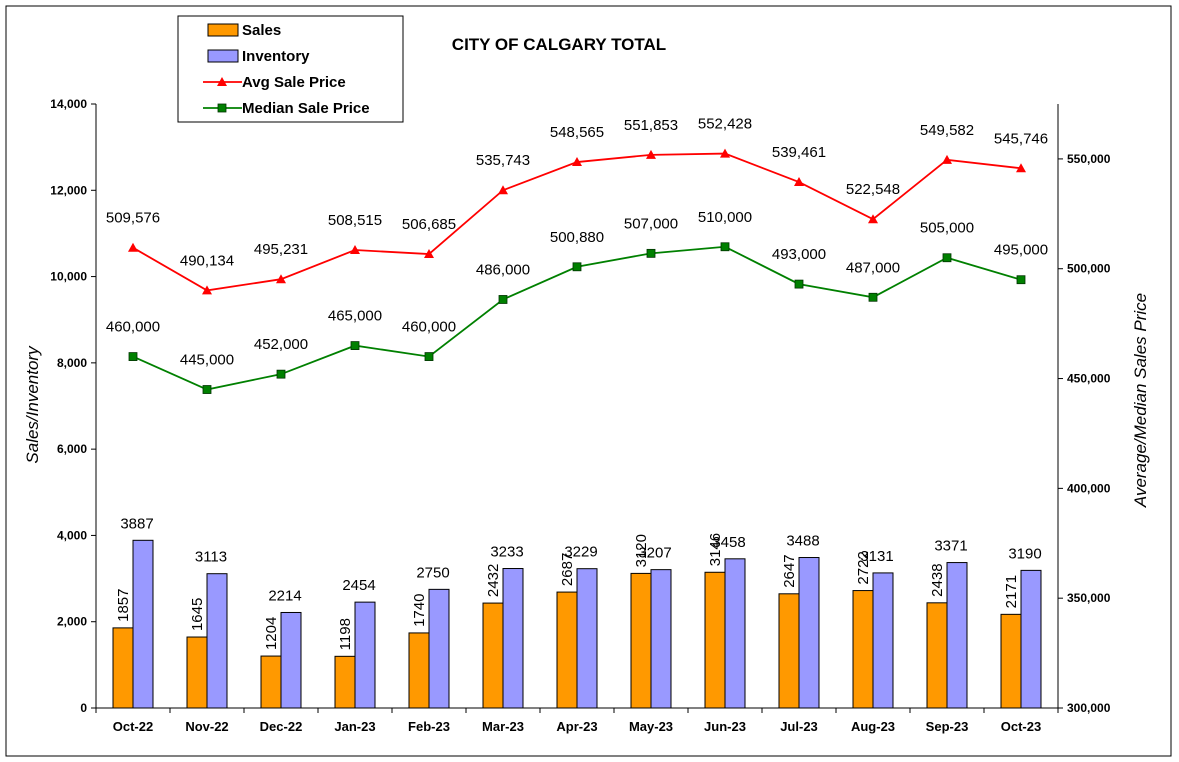 Image resolution: width=1179 pixels, height=762 pixels. I want to click on x-tick-label: Aug-23, so click(873, 726).